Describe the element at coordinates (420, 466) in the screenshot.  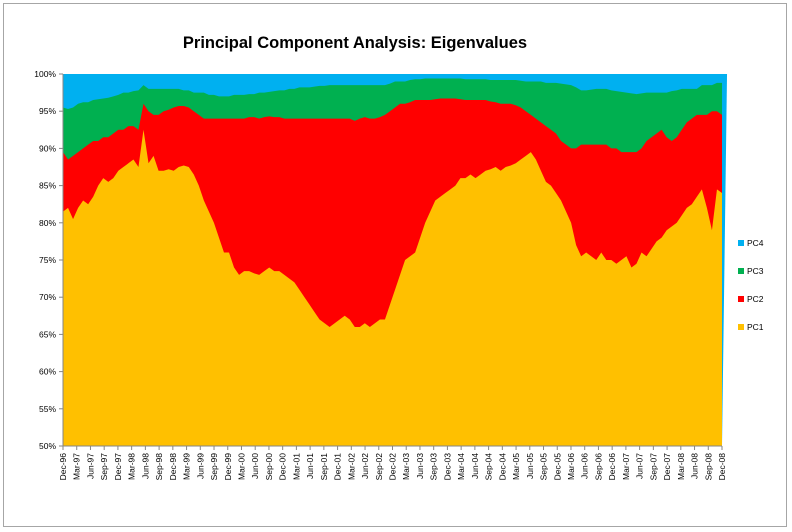
I see `x-tick-label: Jun-03` at that location.